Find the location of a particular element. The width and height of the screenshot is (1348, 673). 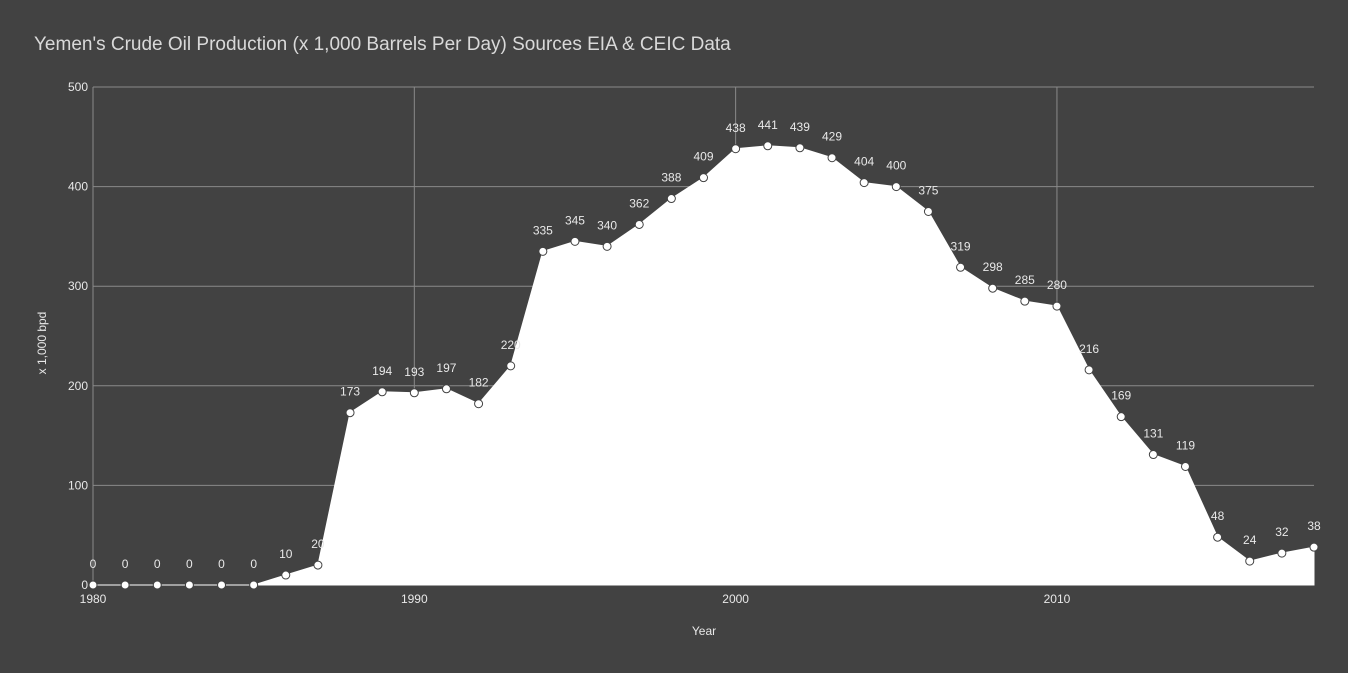

data-label: 193 is located at coordinates (414, 372).